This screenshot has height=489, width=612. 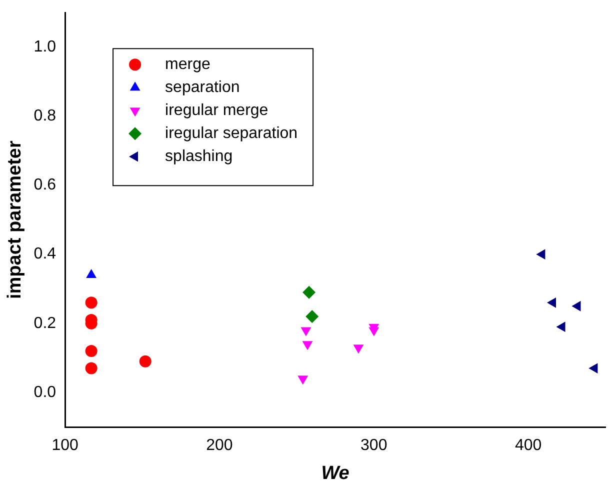 What do you see at coordinates (45, 254) in the screenshot?
I see `y-tick-label: 0.4` at bounding box center [45, 254].